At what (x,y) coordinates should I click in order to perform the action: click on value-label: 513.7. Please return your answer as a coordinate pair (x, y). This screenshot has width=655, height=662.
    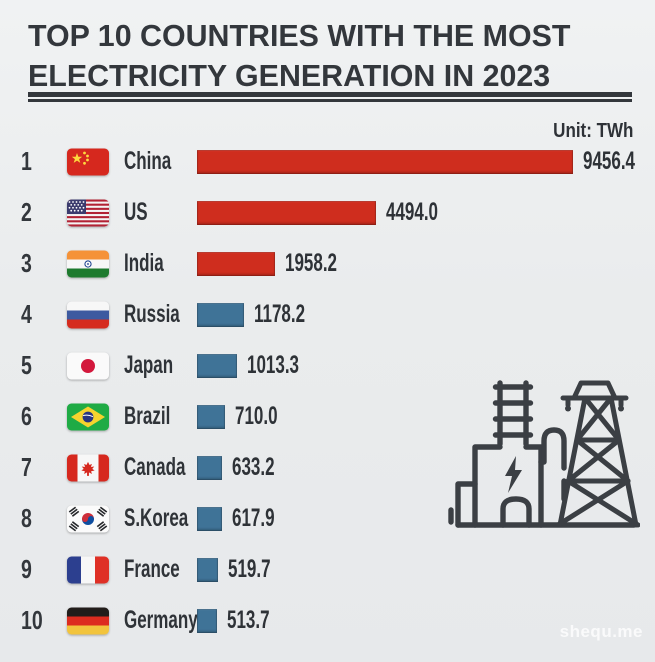
    Looking at the image, I should click on (248, 620).